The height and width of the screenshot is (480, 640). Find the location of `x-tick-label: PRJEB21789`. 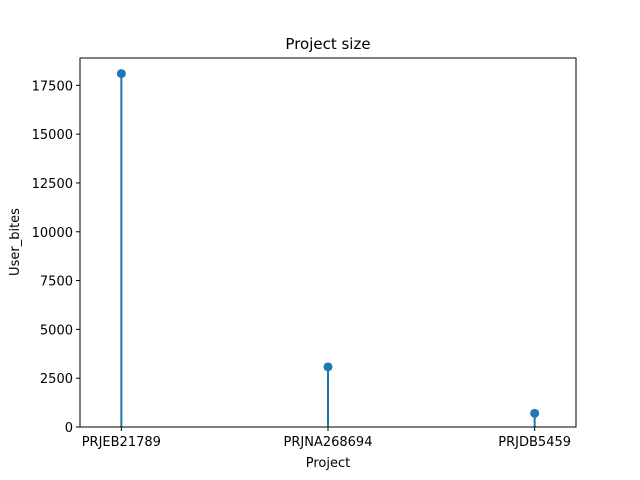

x-tick-label: PRJEB21789 is located at coordinates (121, 442).